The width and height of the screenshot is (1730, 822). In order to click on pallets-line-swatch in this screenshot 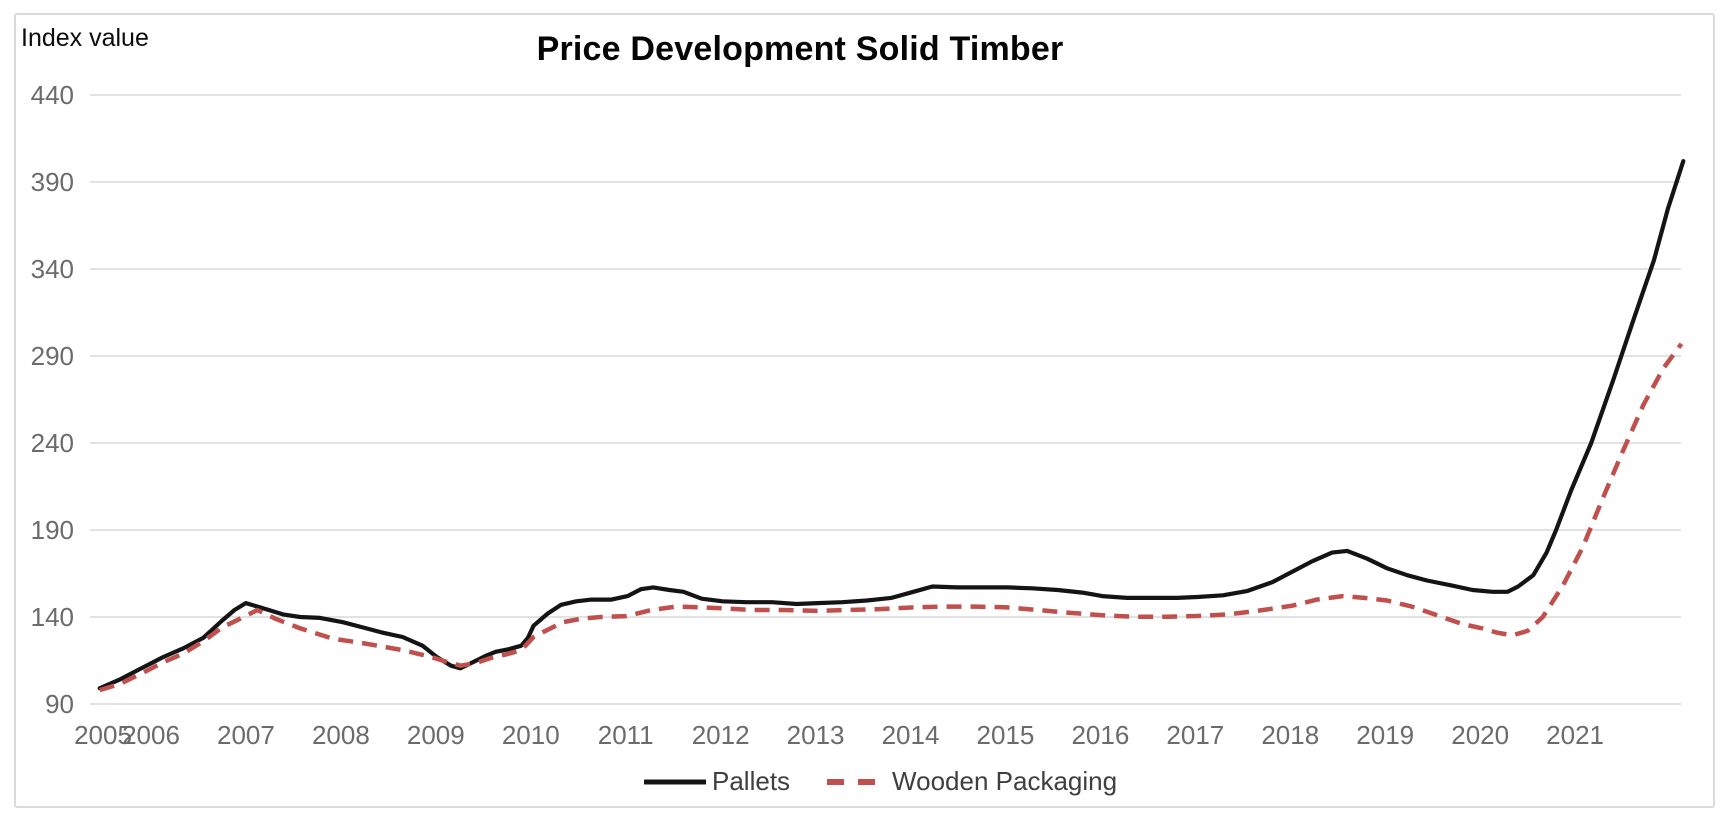, I will do `click(675, 781)`.